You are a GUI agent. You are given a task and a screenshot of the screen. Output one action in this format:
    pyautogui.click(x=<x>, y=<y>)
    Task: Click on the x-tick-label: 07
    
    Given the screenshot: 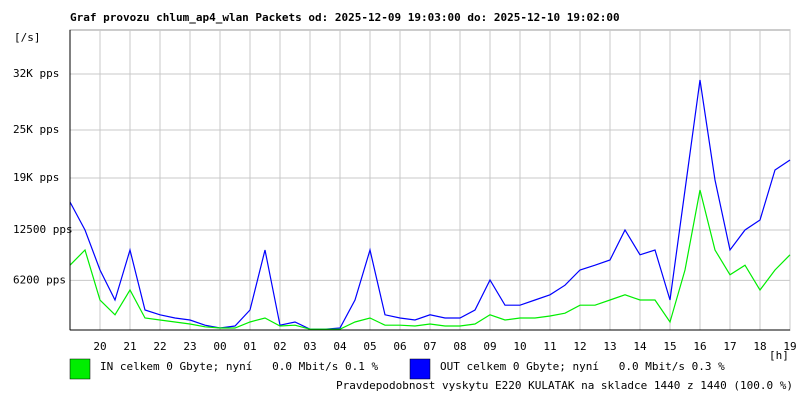 What is the action you would take?
    pyautogui.click(x=429, y=346)
    